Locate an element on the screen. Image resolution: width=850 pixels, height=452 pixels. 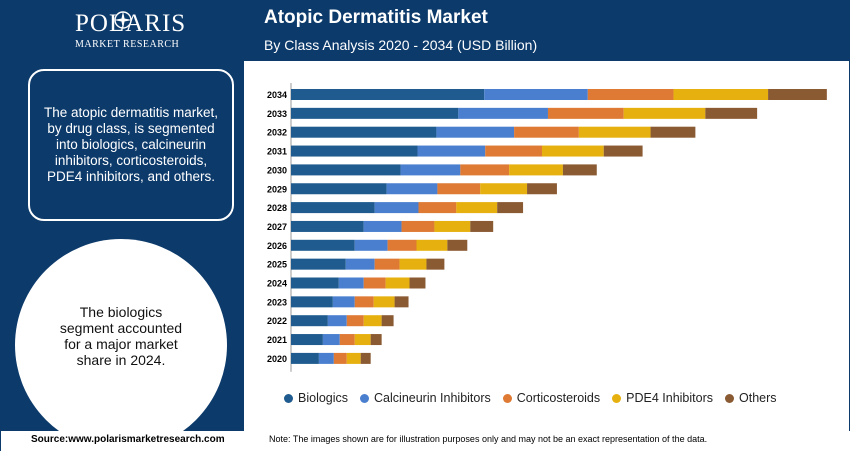
y-tick-label: 2034 is located at coordinates (277, 95).